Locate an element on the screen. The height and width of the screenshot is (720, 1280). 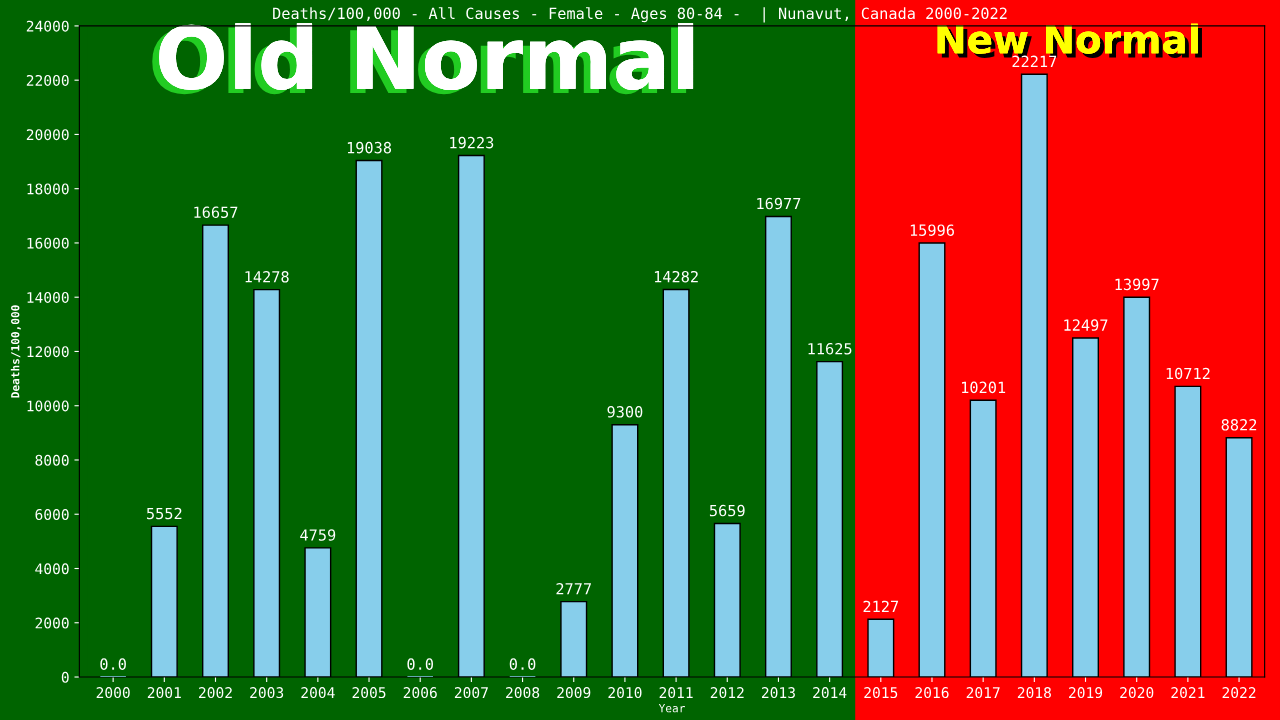
data-label: 14278 is located at coordinates (267, 276).